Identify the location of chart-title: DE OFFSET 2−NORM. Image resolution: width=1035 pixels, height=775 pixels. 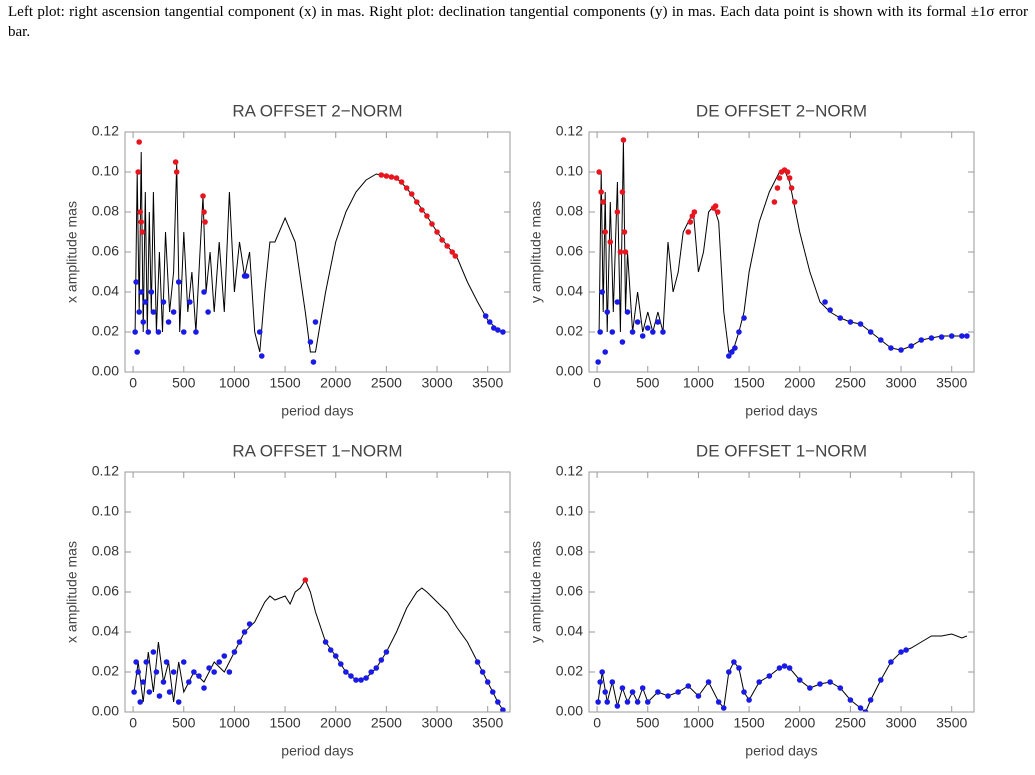
(781, 110).